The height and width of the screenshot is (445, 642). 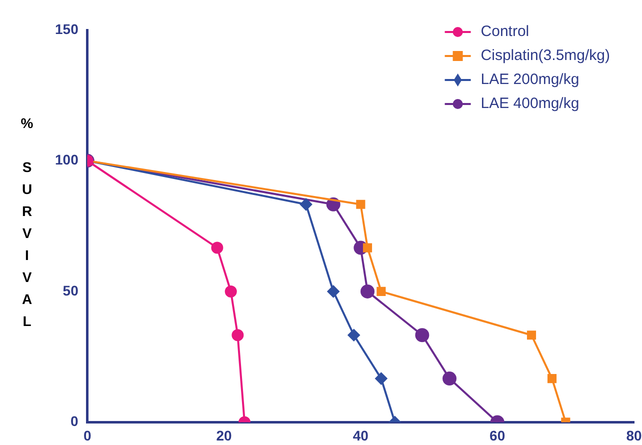 What do you see at coordinates (505, 31) in the screenshot?
I see `legend-label: Control` at bounding box center [505, 31].